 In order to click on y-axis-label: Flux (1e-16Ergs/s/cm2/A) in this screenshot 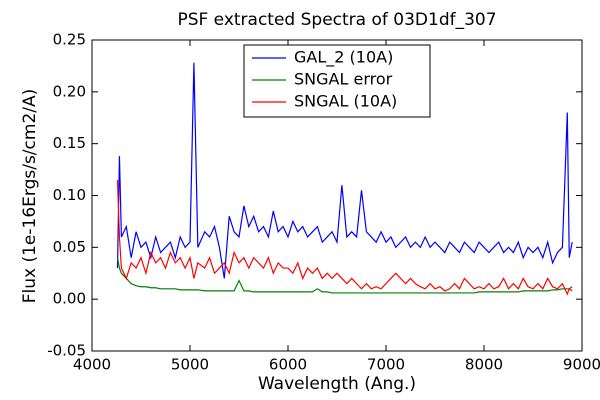, I will do `click(30, 196)`.